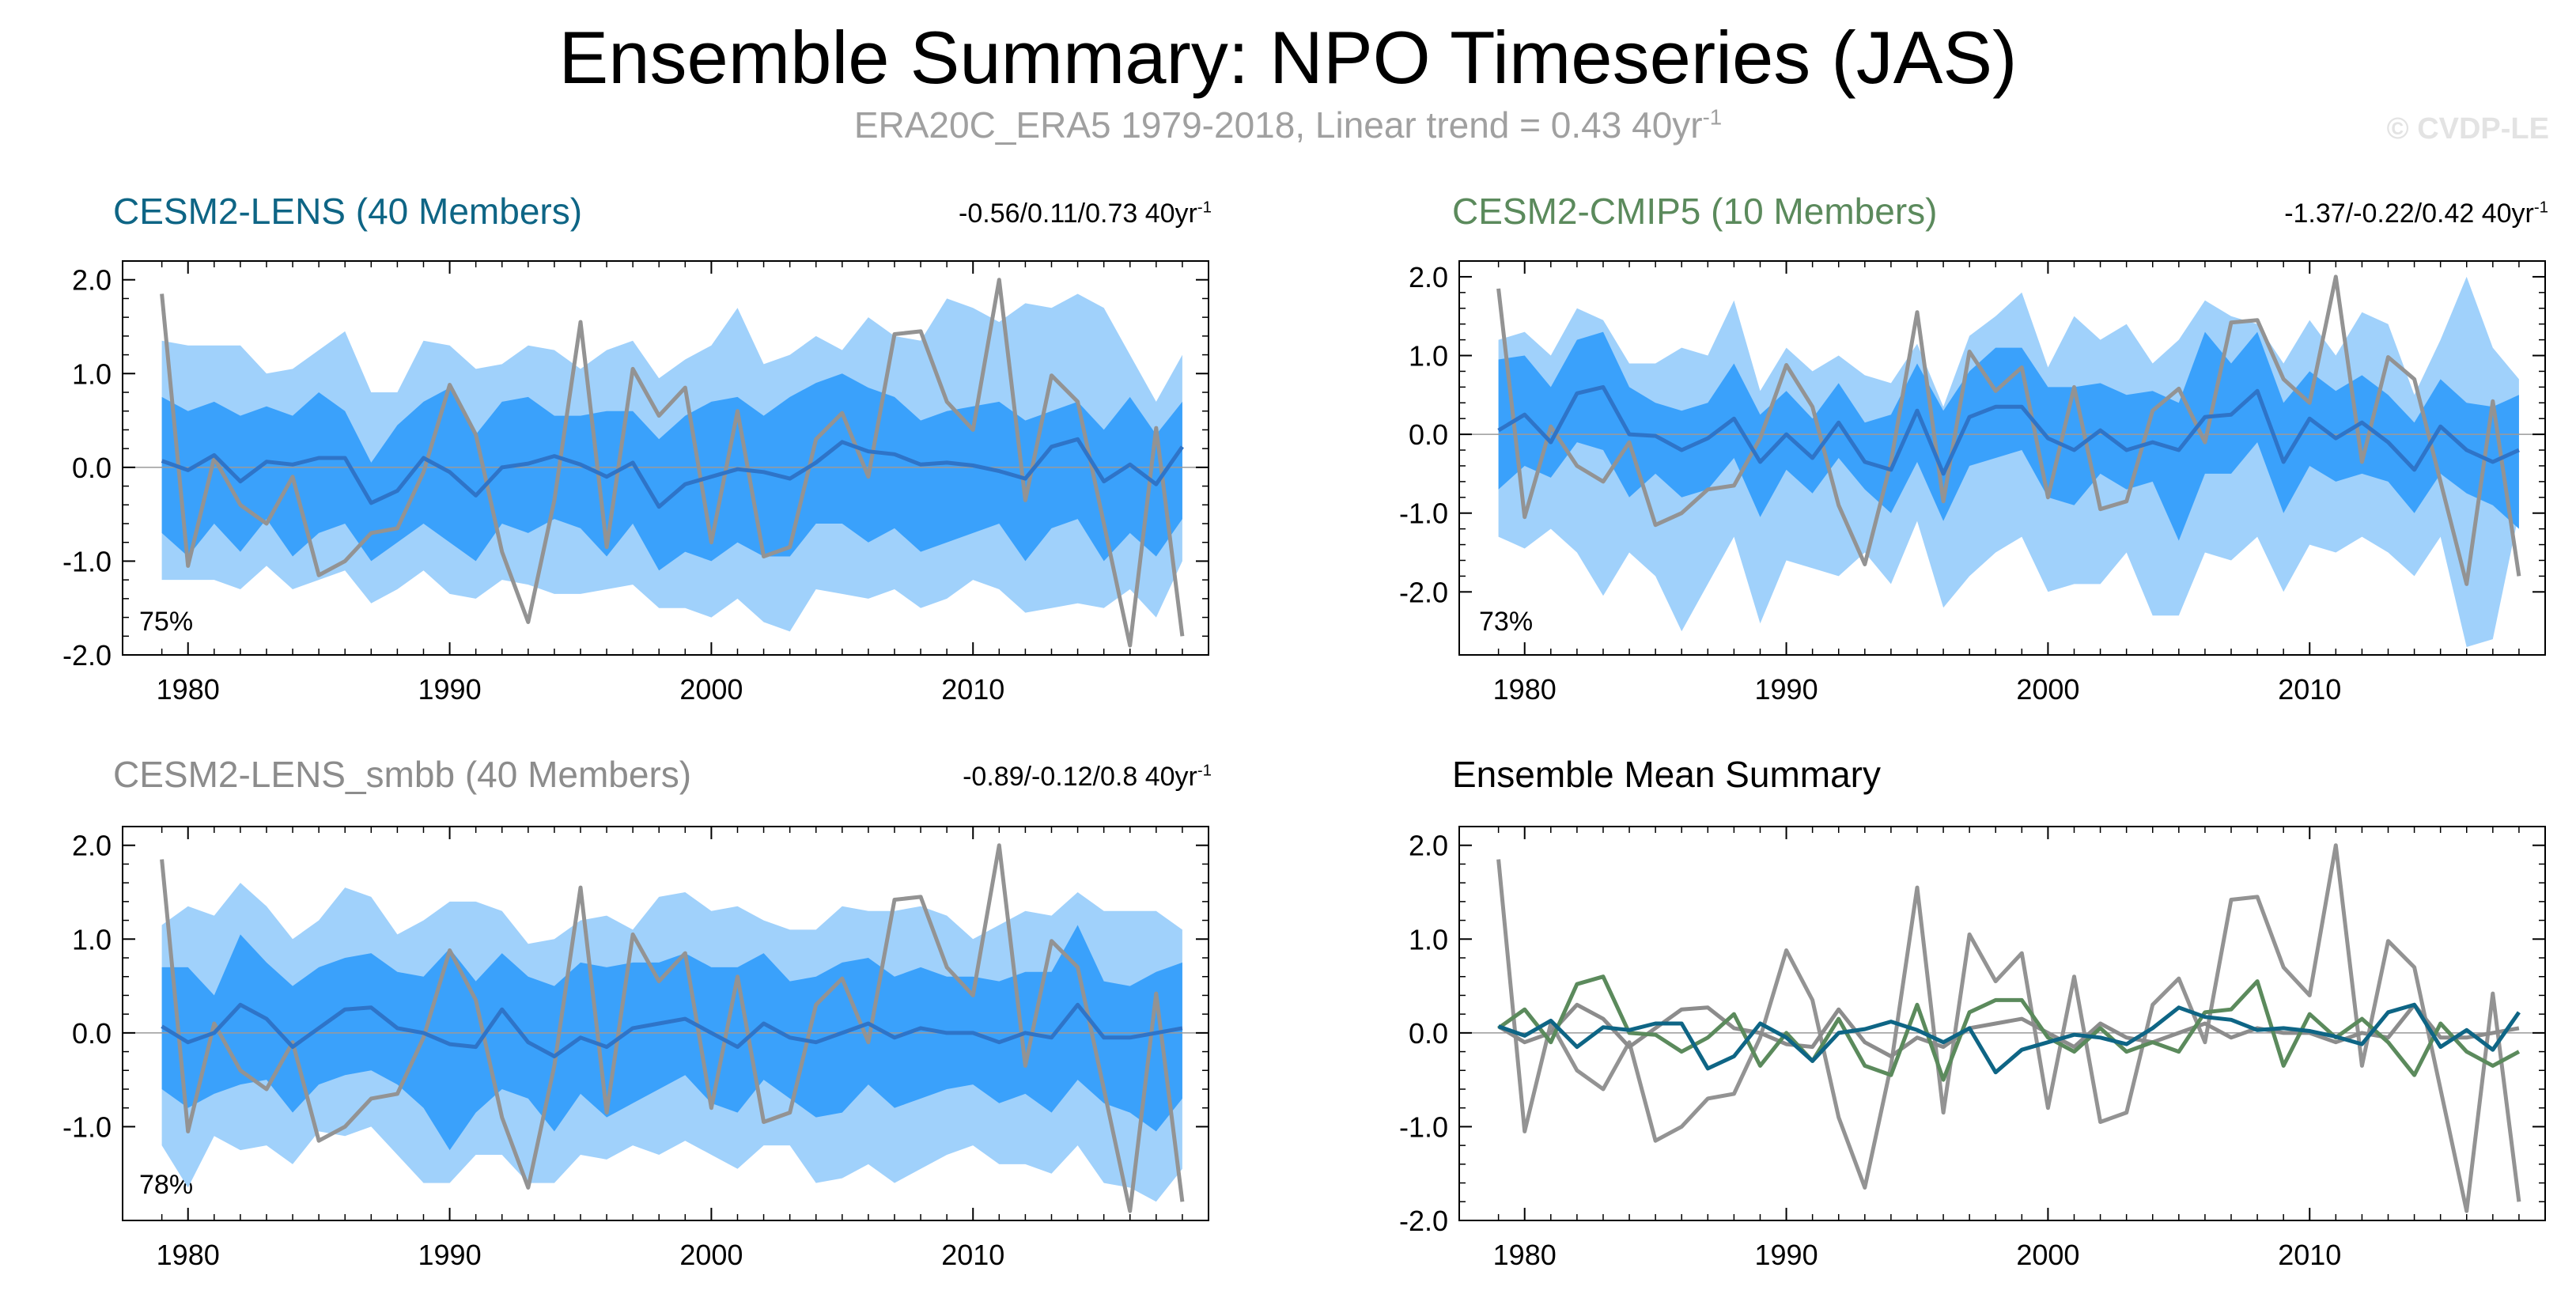  Describe the element at coordinates (348, 211) in the screenshot. I see `panel-1-title: CESM2-LENS (40 Members)` at that location.